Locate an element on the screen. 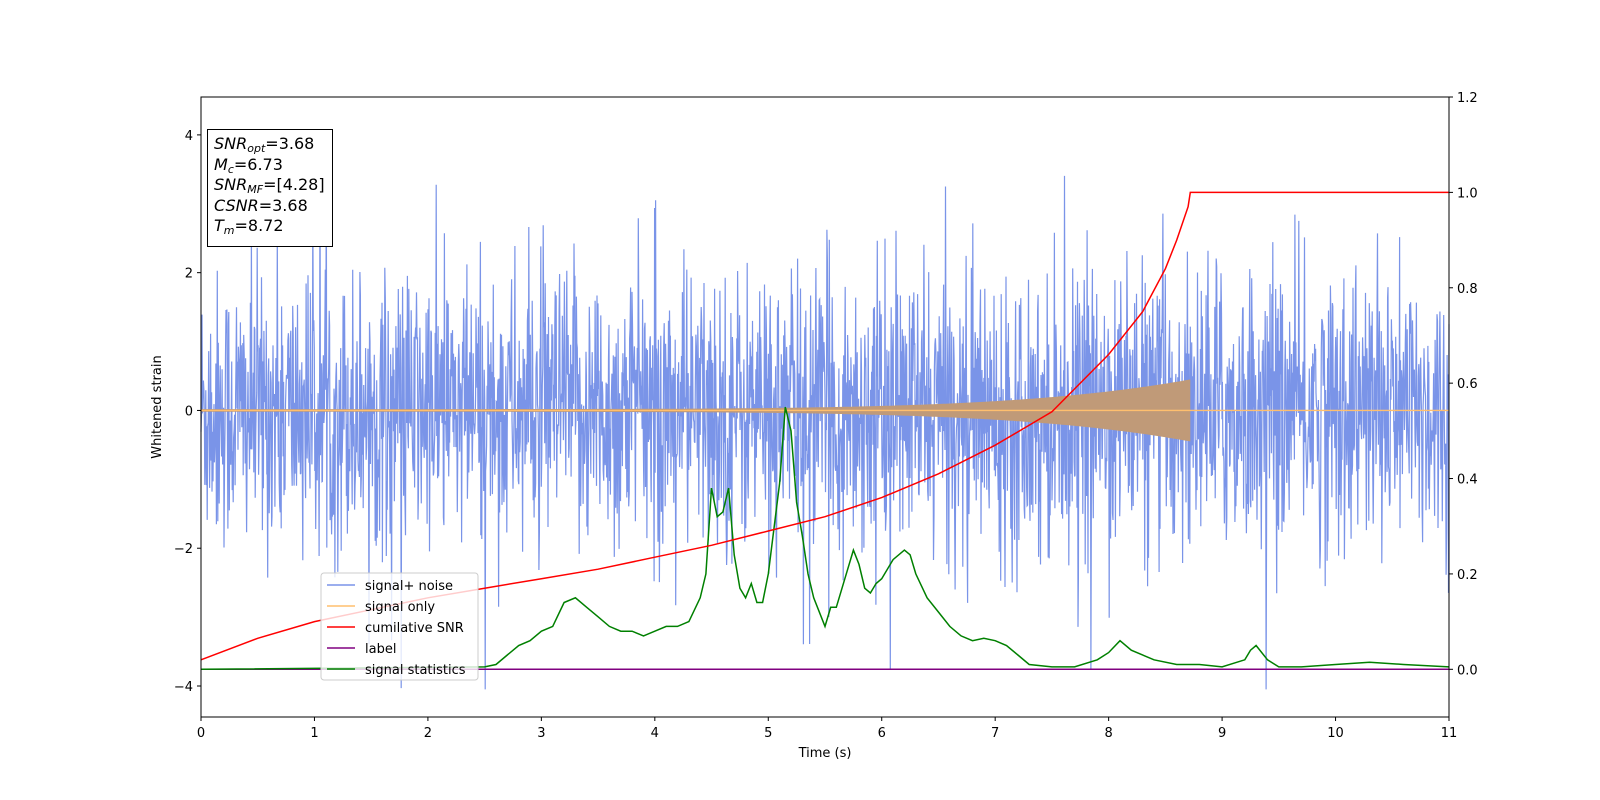 The image size is (1600, 800). y-right-tick-label: 0.0 is located at coordinates (1467, 670).